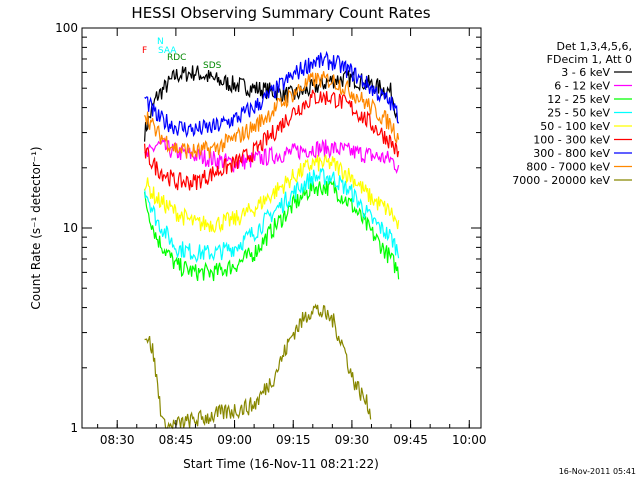 The width and height of the screenshot is (640, 484). I want to click on y-tick-label-3: 100, so click(66, 28).